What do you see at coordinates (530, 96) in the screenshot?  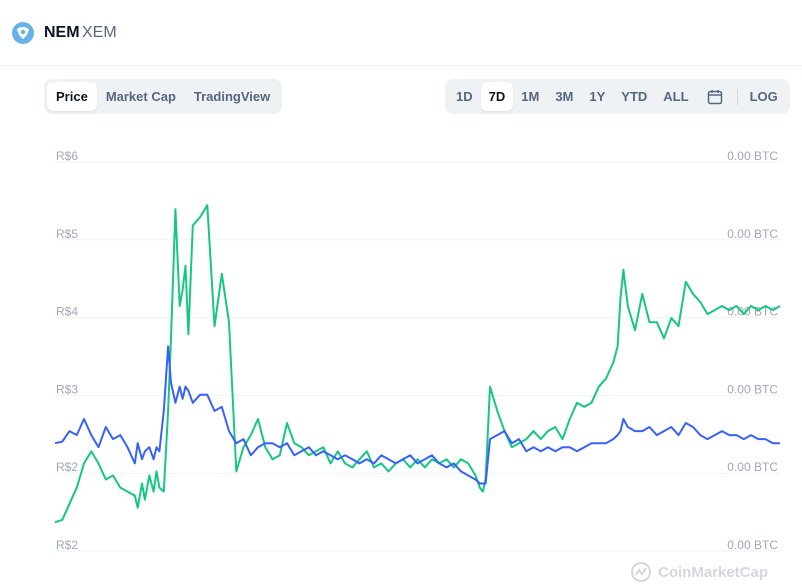 I see `range-1m: 1M` at bounding box center [530, 96].